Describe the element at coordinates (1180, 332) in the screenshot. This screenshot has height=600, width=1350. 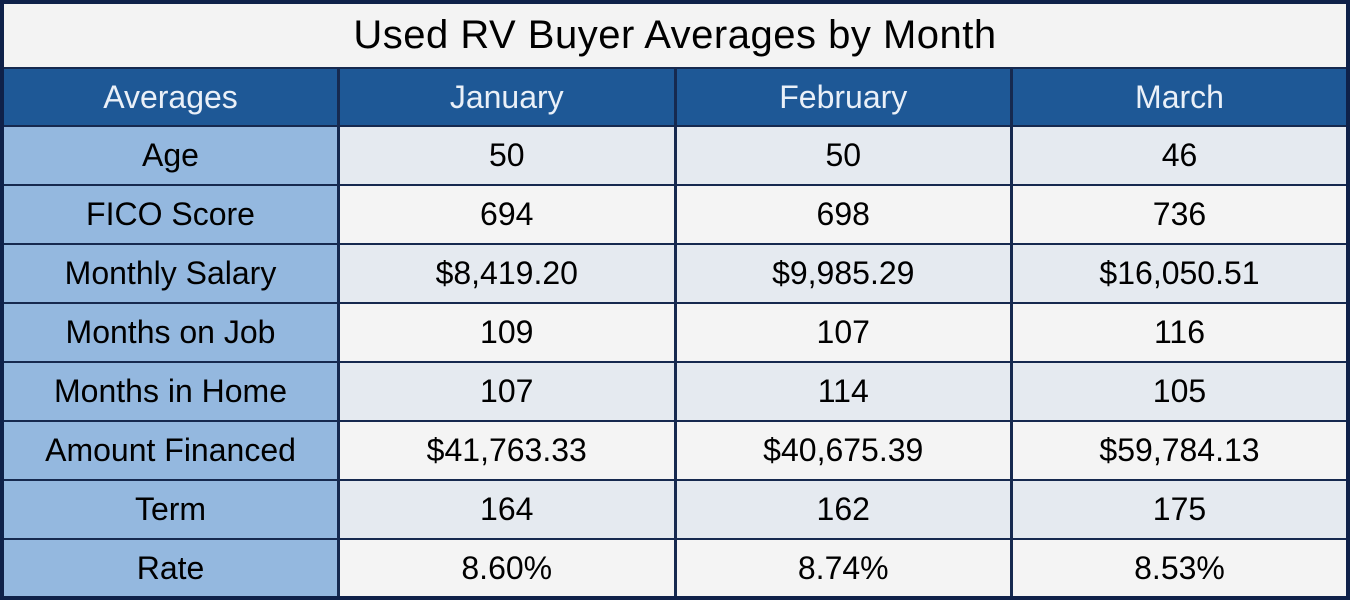
I see `cell-value: 116` at that location.